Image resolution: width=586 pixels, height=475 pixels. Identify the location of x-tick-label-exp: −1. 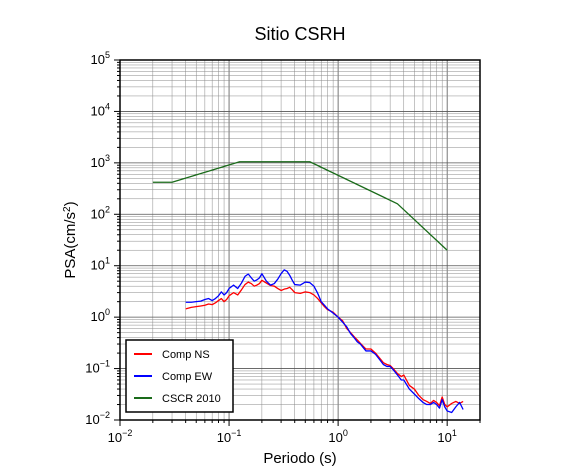
(236, 433).